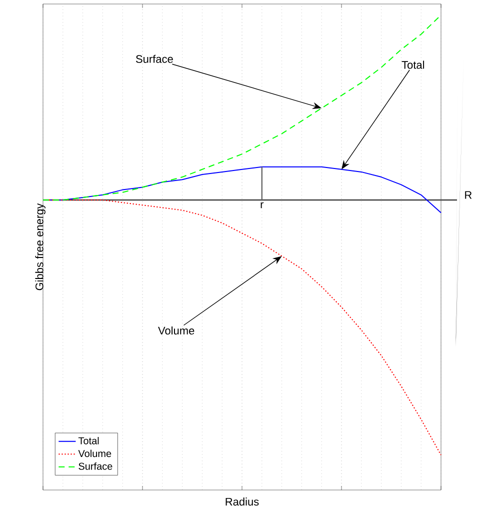 This screenshot has height=529, width=480. Describe the element at coordinates (95, 454) in the screenshot. I see `legend-label: Volume` at that location.